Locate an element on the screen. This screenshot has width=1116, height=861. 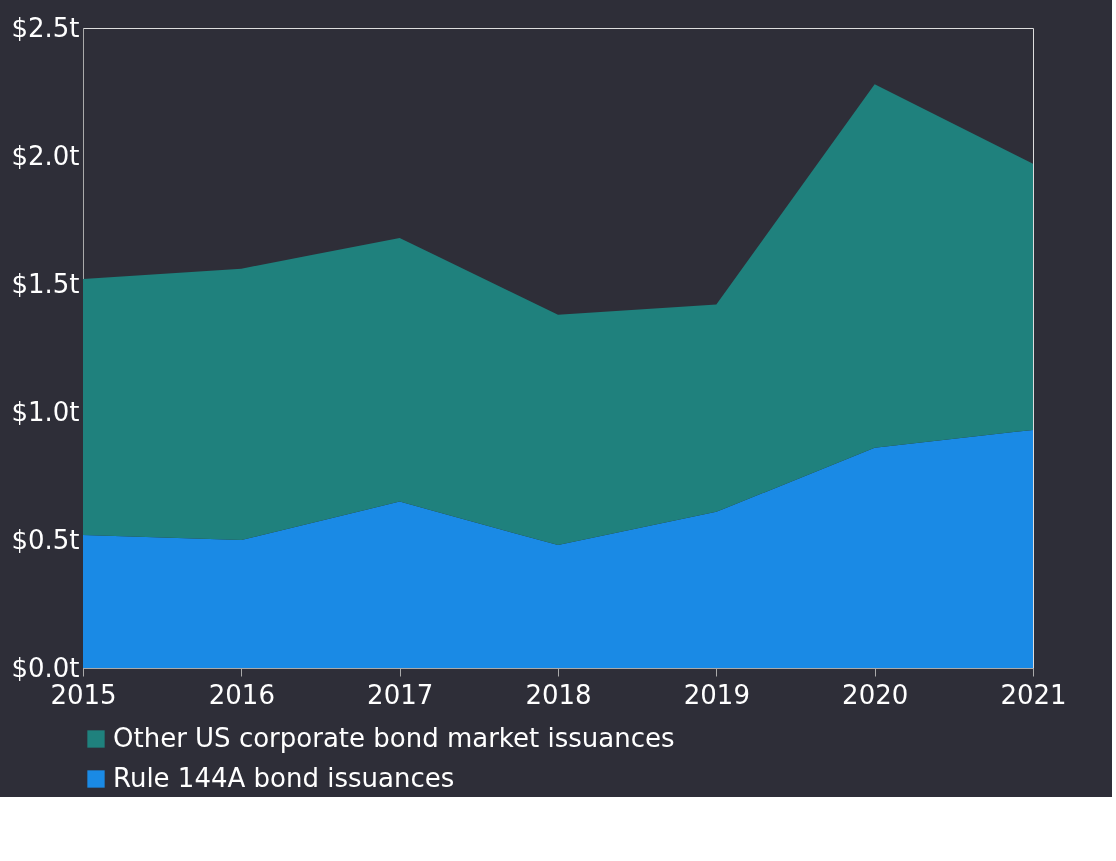
y-tick-label: $2.0t is located at coordinates (45, 155).